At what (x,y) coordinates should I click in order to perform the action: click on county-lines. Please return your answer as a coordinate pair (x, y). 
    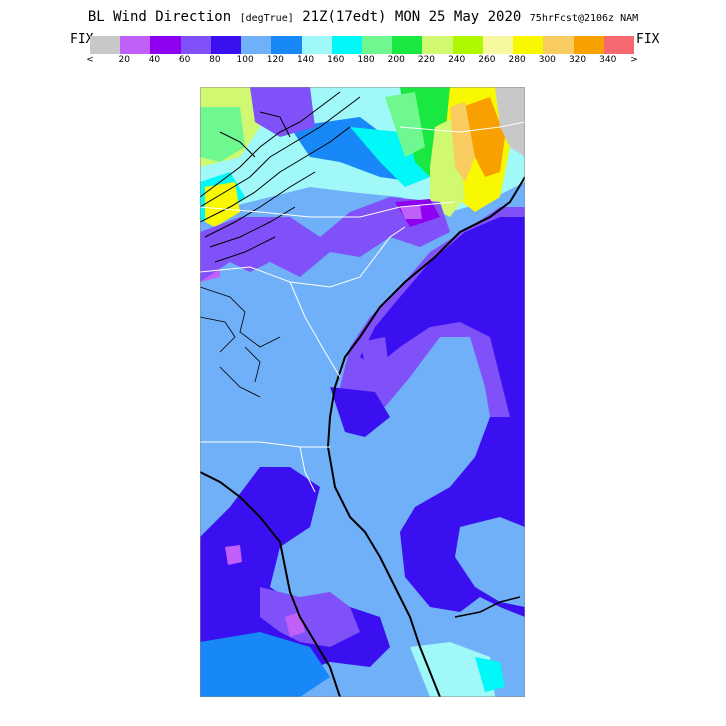
    Looking at the image, I should click on (240, 342).